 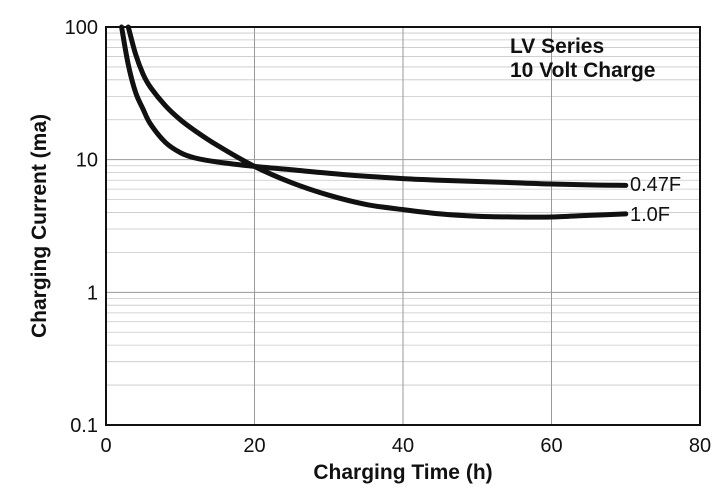 I want to click on title-line-1: LV Series, so click(x=557, y=46).